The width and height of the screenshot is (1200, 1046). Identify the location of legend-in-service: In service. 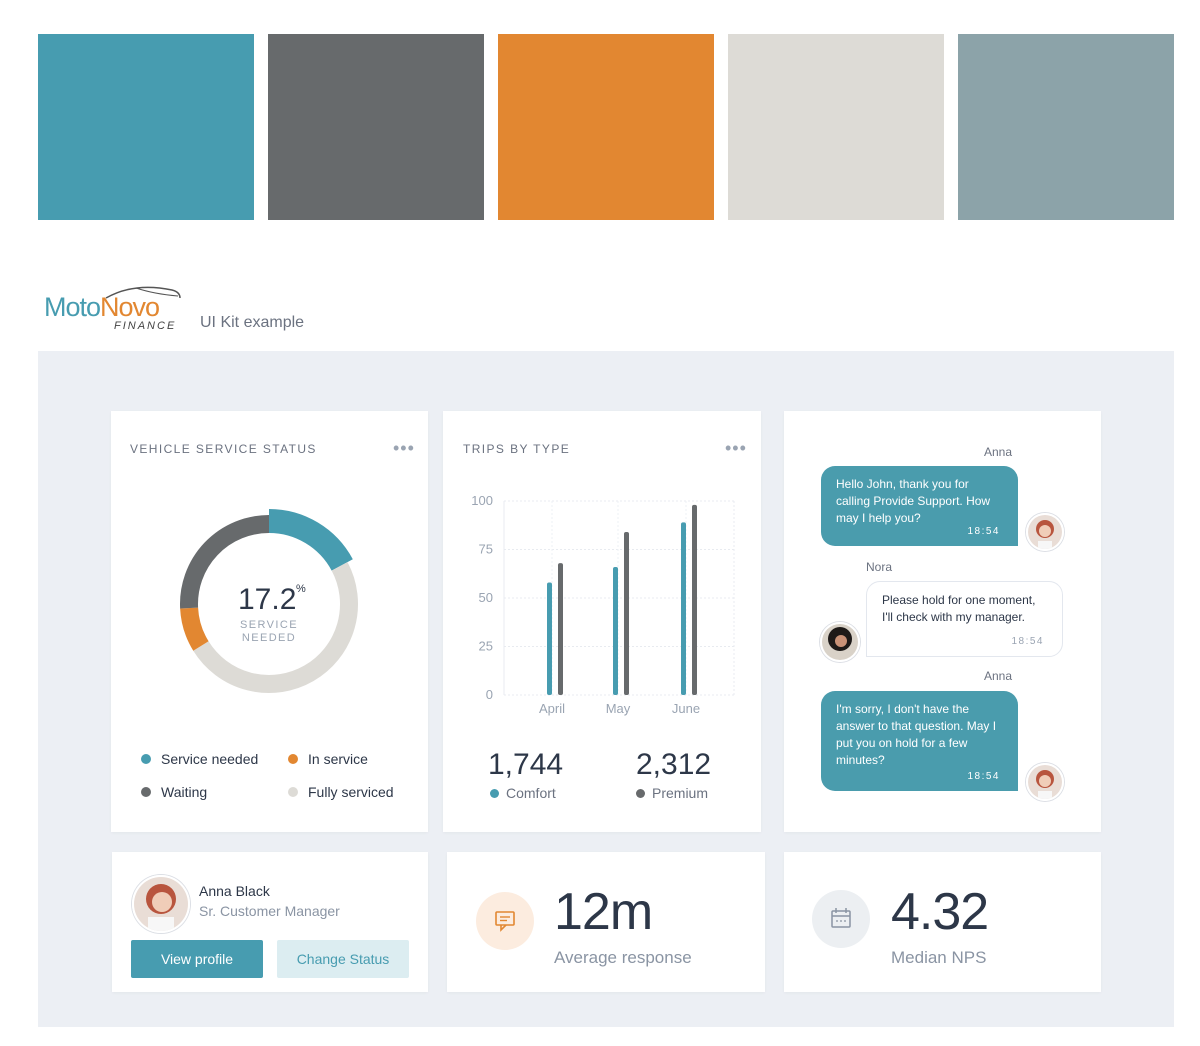
(328, 759).